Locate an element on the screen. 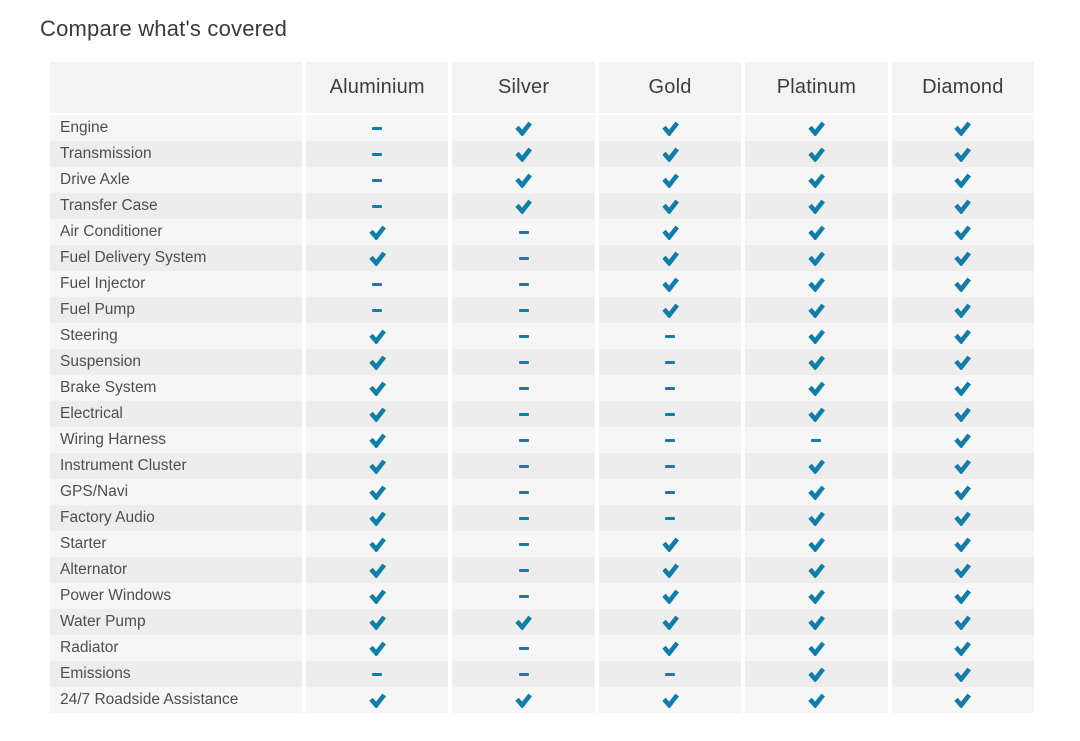 This screenshot has height=741, width=1080. column-header-gold: Gold is located at coordinates (670, 87).